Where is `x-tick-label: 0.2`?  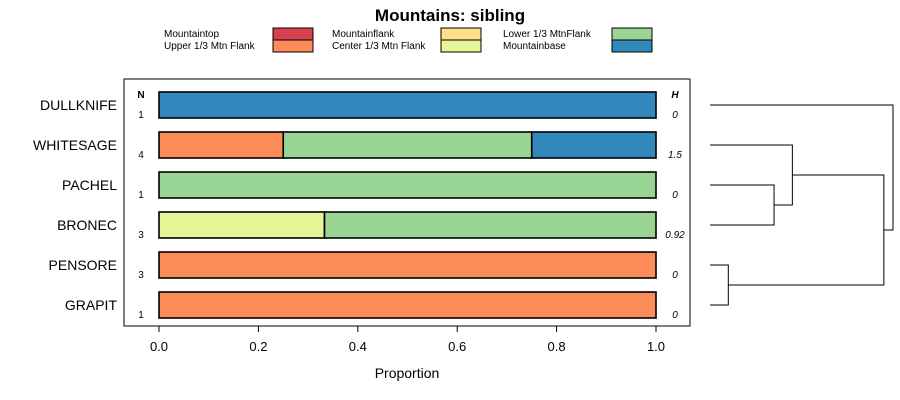 x-tick-label: 0.2 is located at coordinates (258, 346).